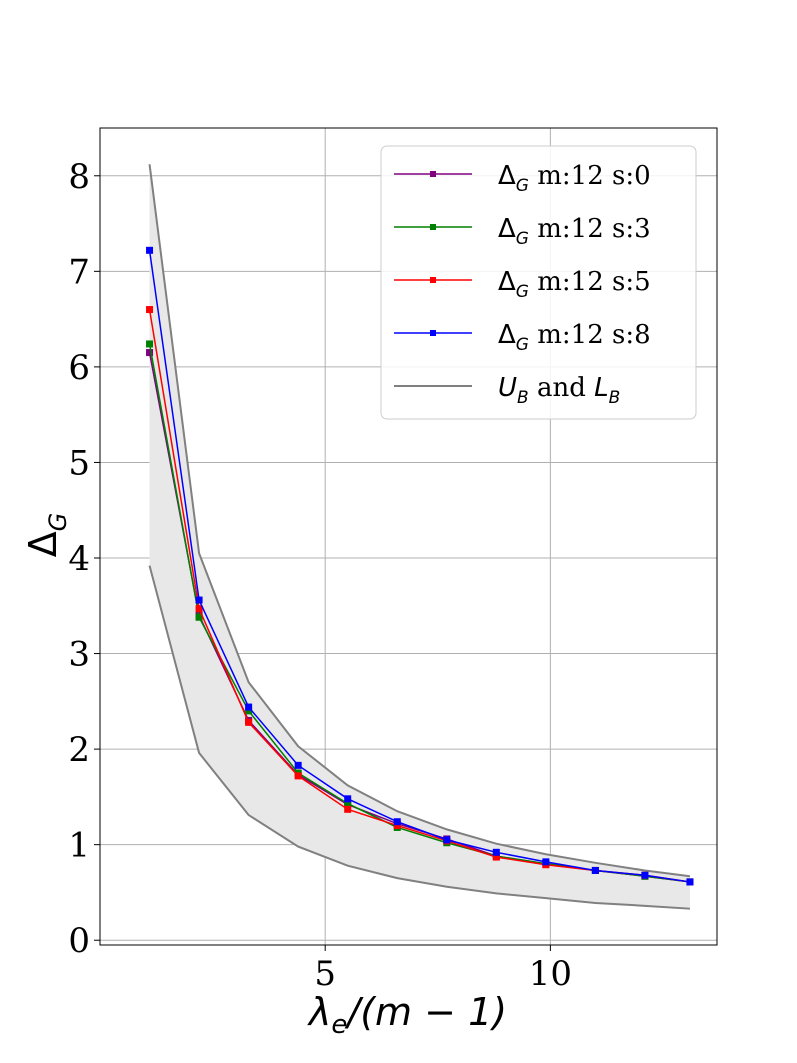  I want to click on legend-item: ΔG m:12 s:0, so click(522, 178).